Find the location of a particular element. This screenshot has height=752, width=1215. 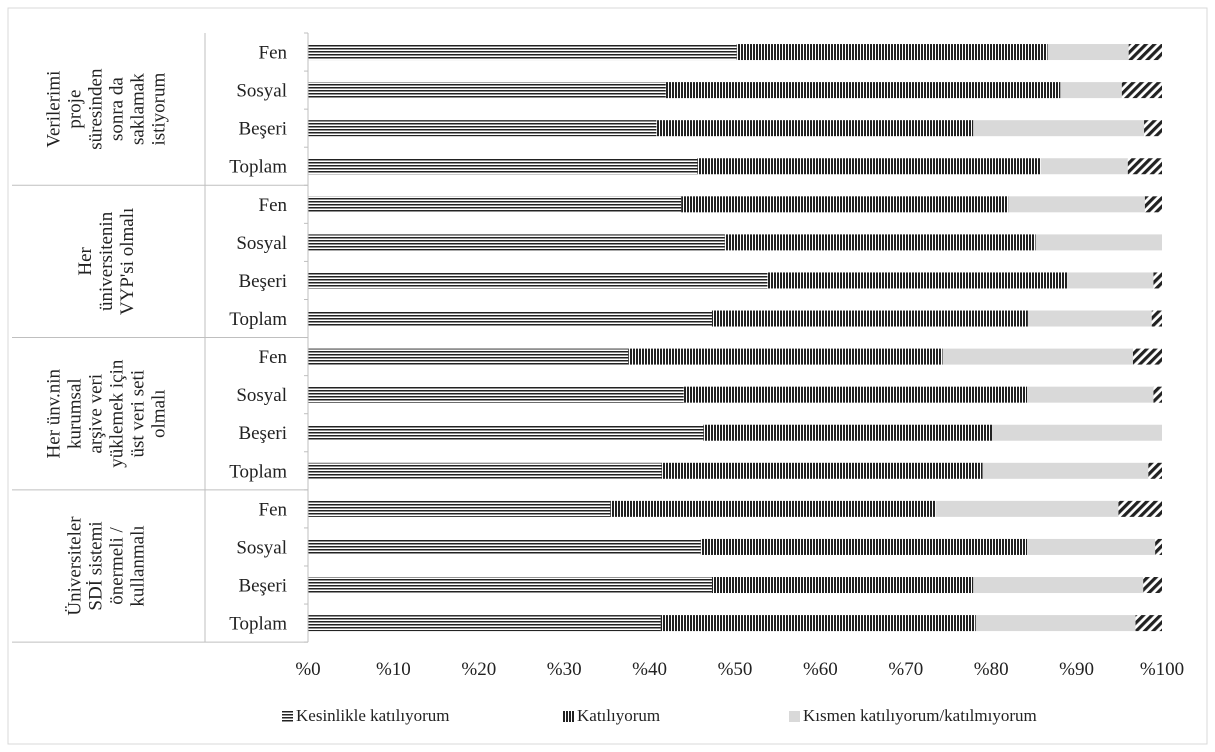

x-tick-label: %20 is located at coordinates (478, 669).